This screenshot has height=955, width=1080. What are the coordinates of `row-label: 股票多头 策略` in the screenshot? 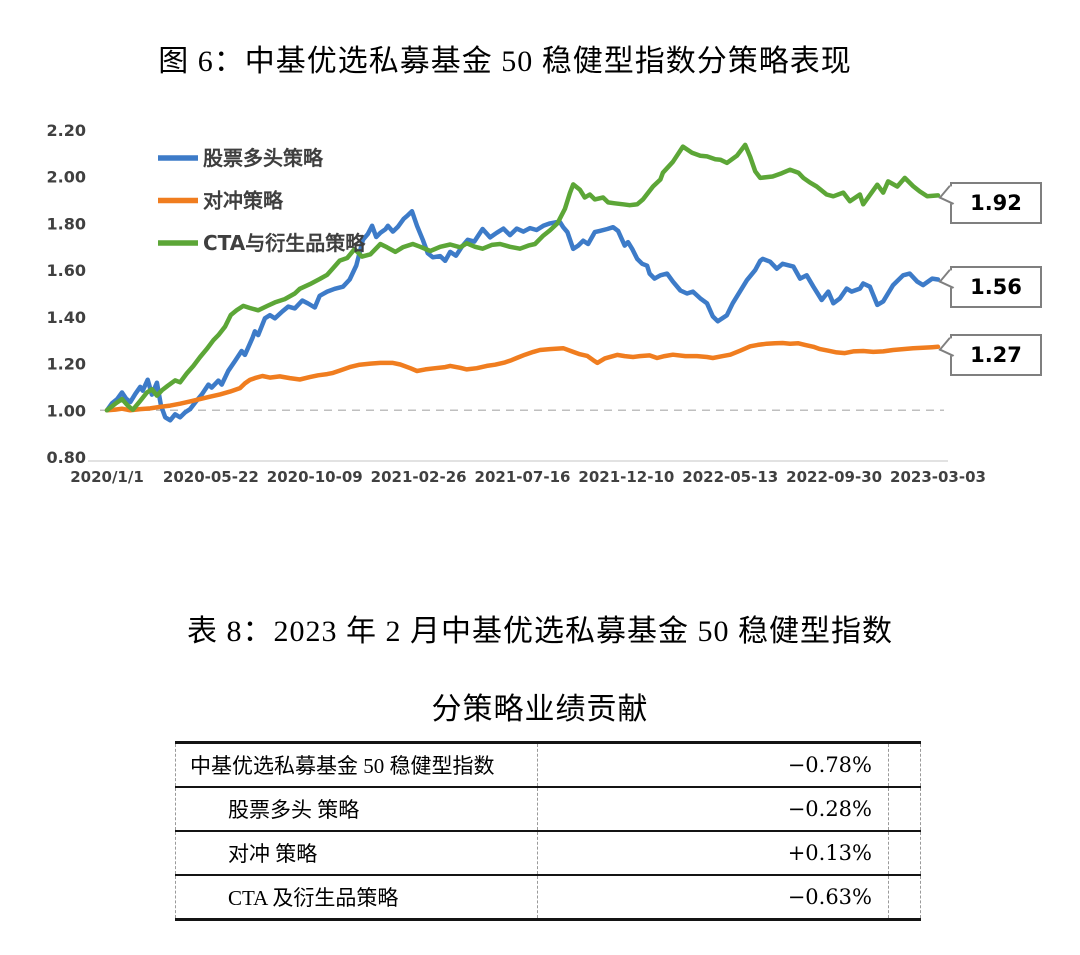 It's located at (356, 808).